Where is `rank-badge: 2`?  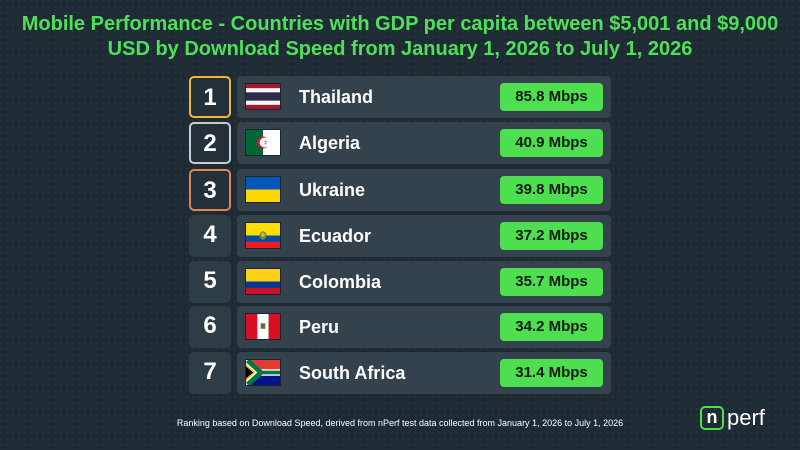 rank-badge: 2 is located at coordinates (210, 143).